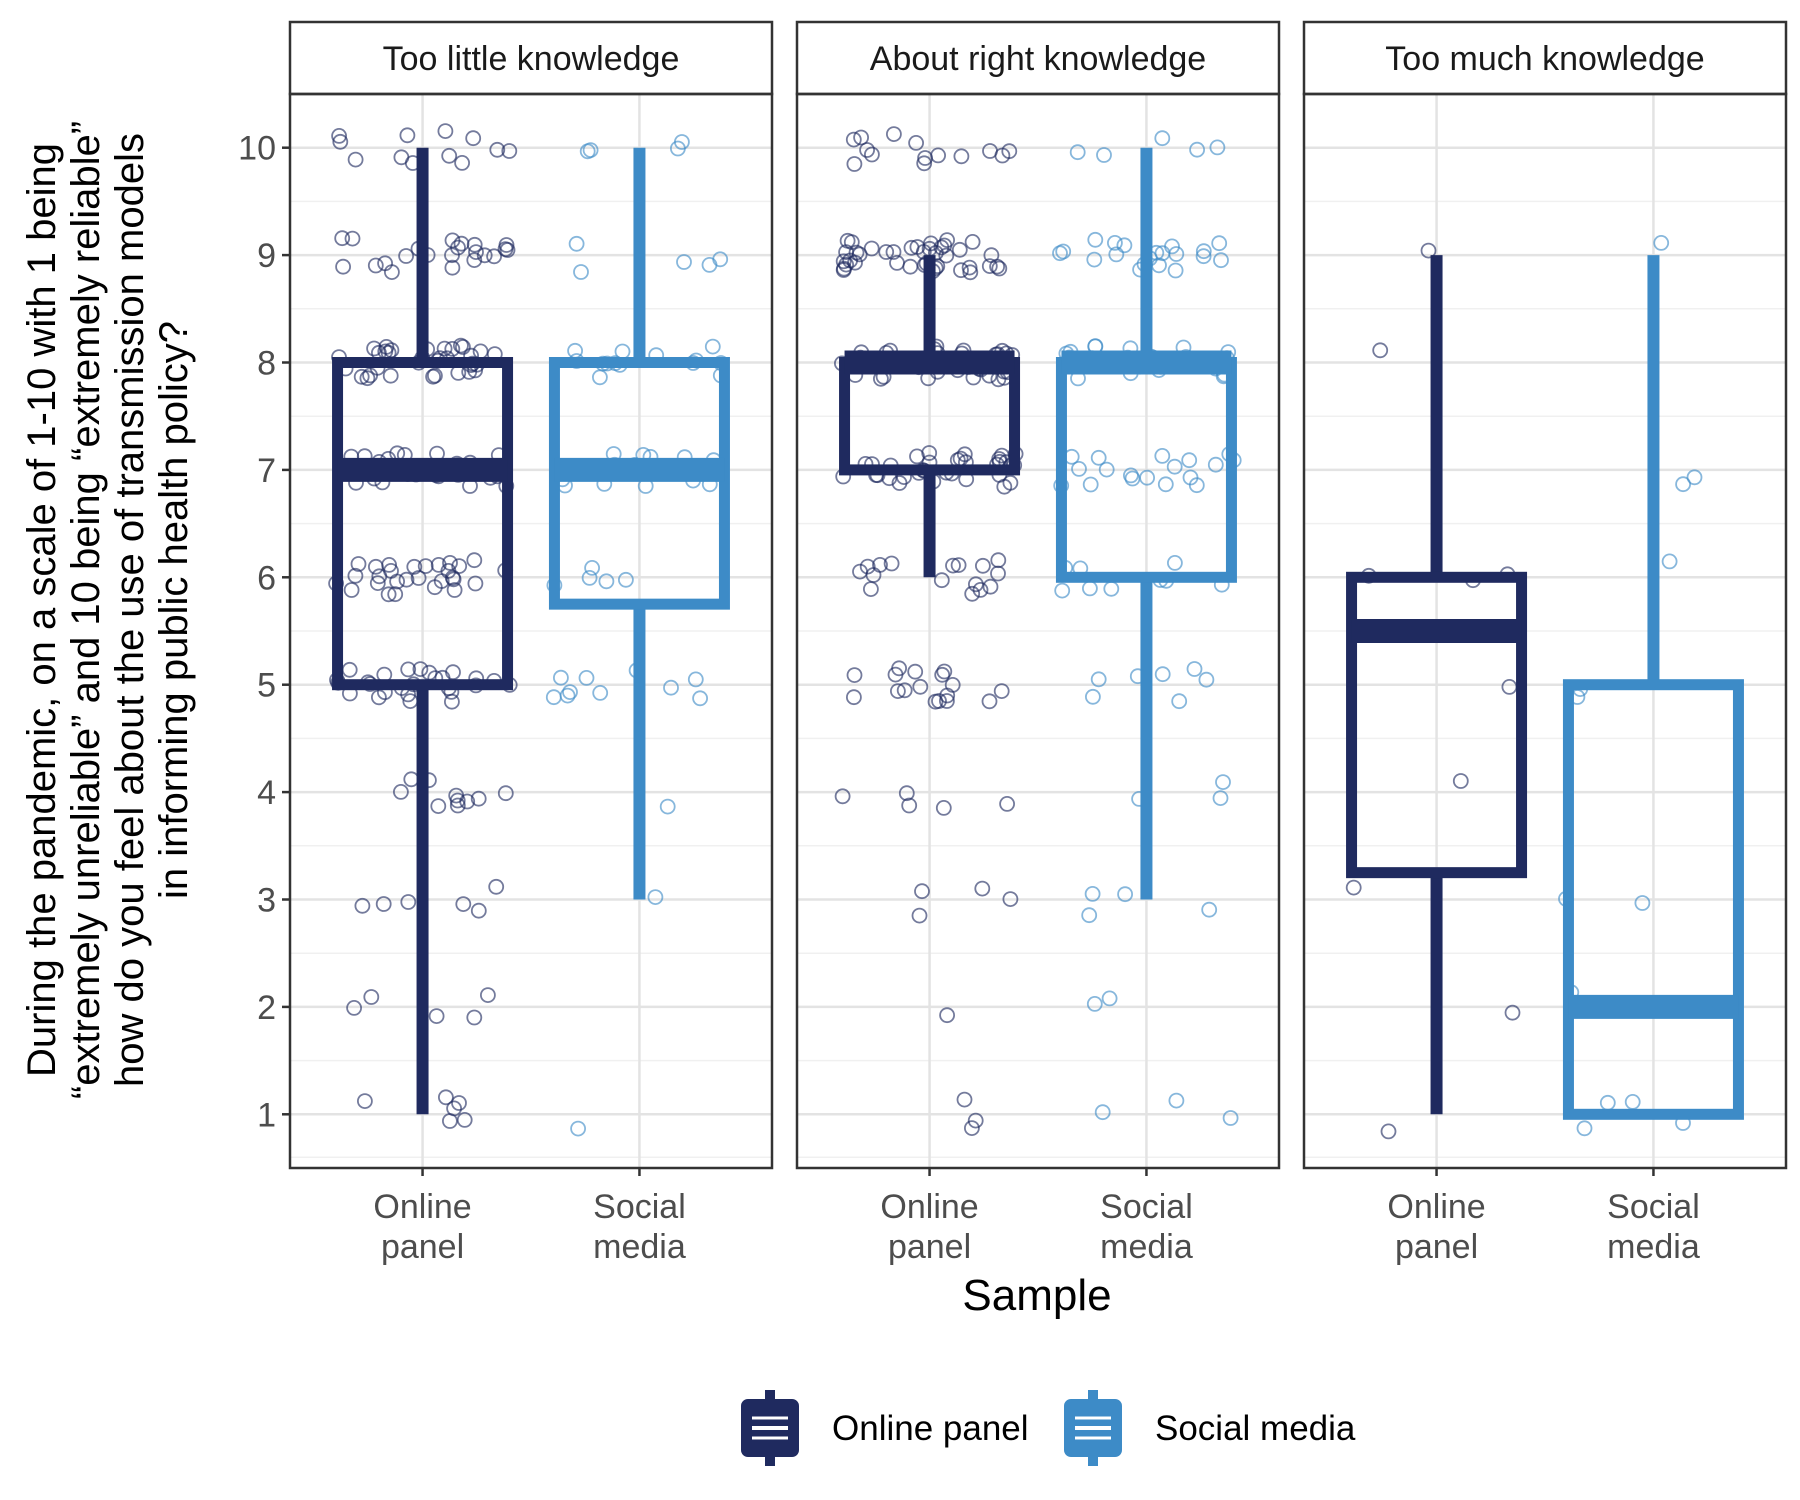 The width and height of the screenshot is (1800, 1500). I want to click on legend-label: Social media, so click(1255, 1428).